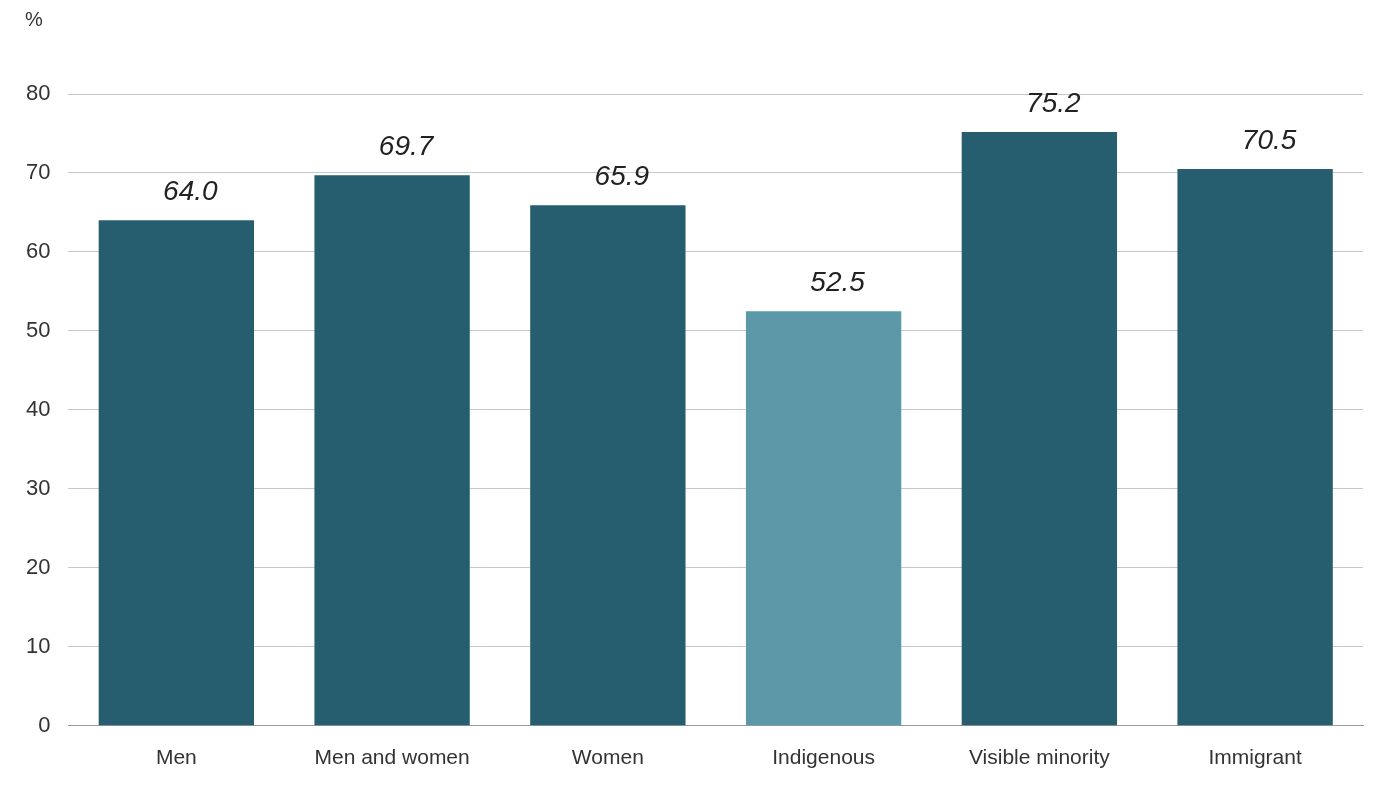 This screenshot has width=1391, height=789. What do you see at coordinates (1054, 102) in the screenshot?
I see `data-label: 75.2` at bounding box center [1054, 102].